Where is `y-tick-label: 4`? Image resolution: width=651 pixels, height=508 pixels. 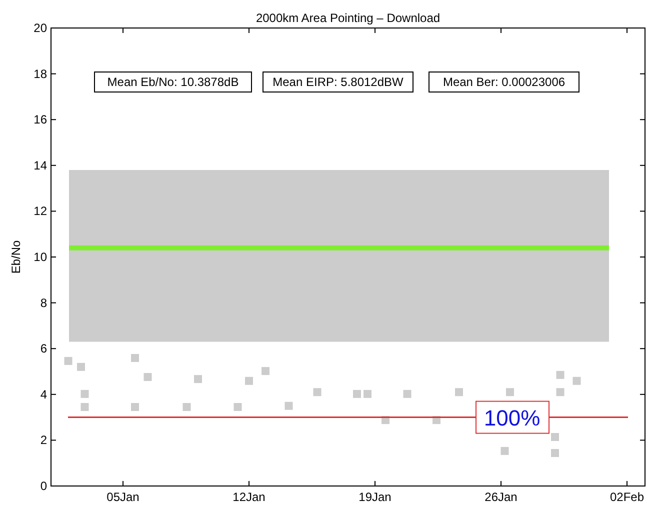
y-tick-label: 4 is located at coordinates (44, 394).